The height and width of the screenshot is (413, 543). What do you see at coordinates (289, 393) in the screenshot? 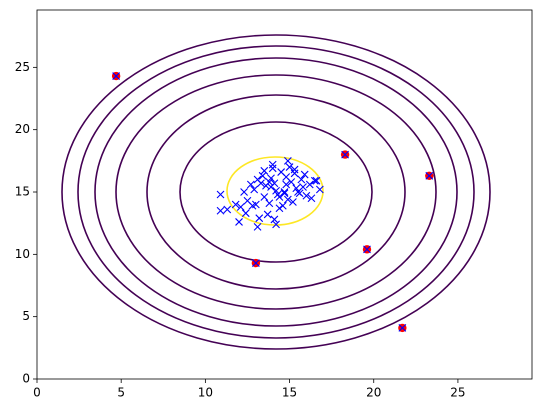
I see `x-tick-label: 15` at bounding box center [289, 393].